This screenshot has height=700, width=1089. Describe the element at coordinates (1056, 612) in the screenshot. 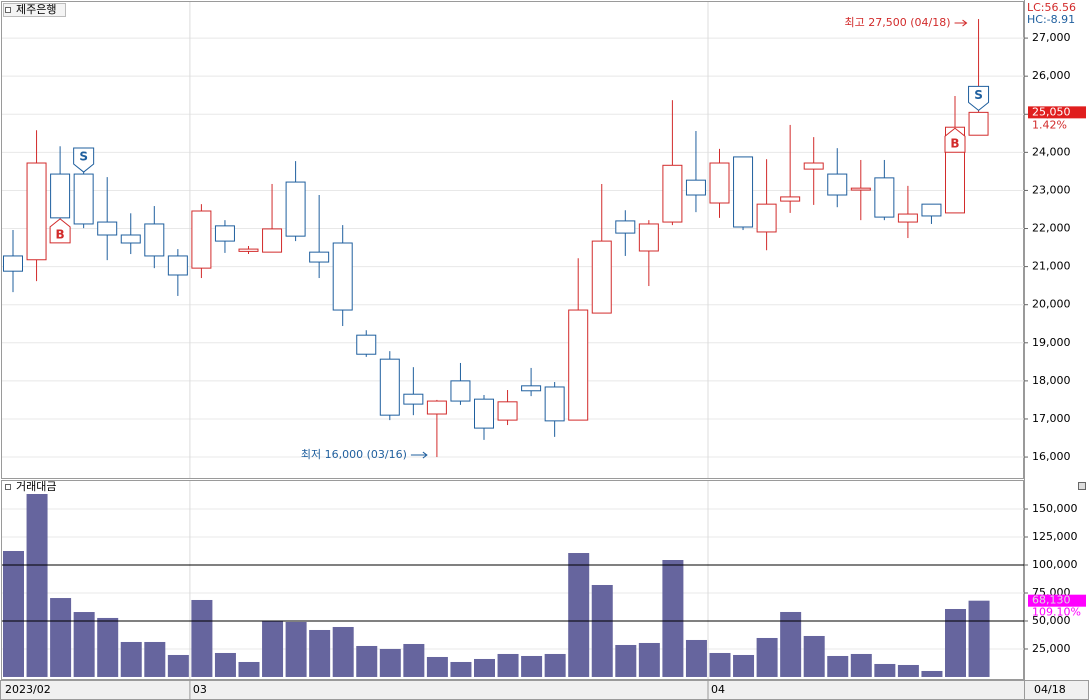

I see `volume-change: 109.10%` at that location.